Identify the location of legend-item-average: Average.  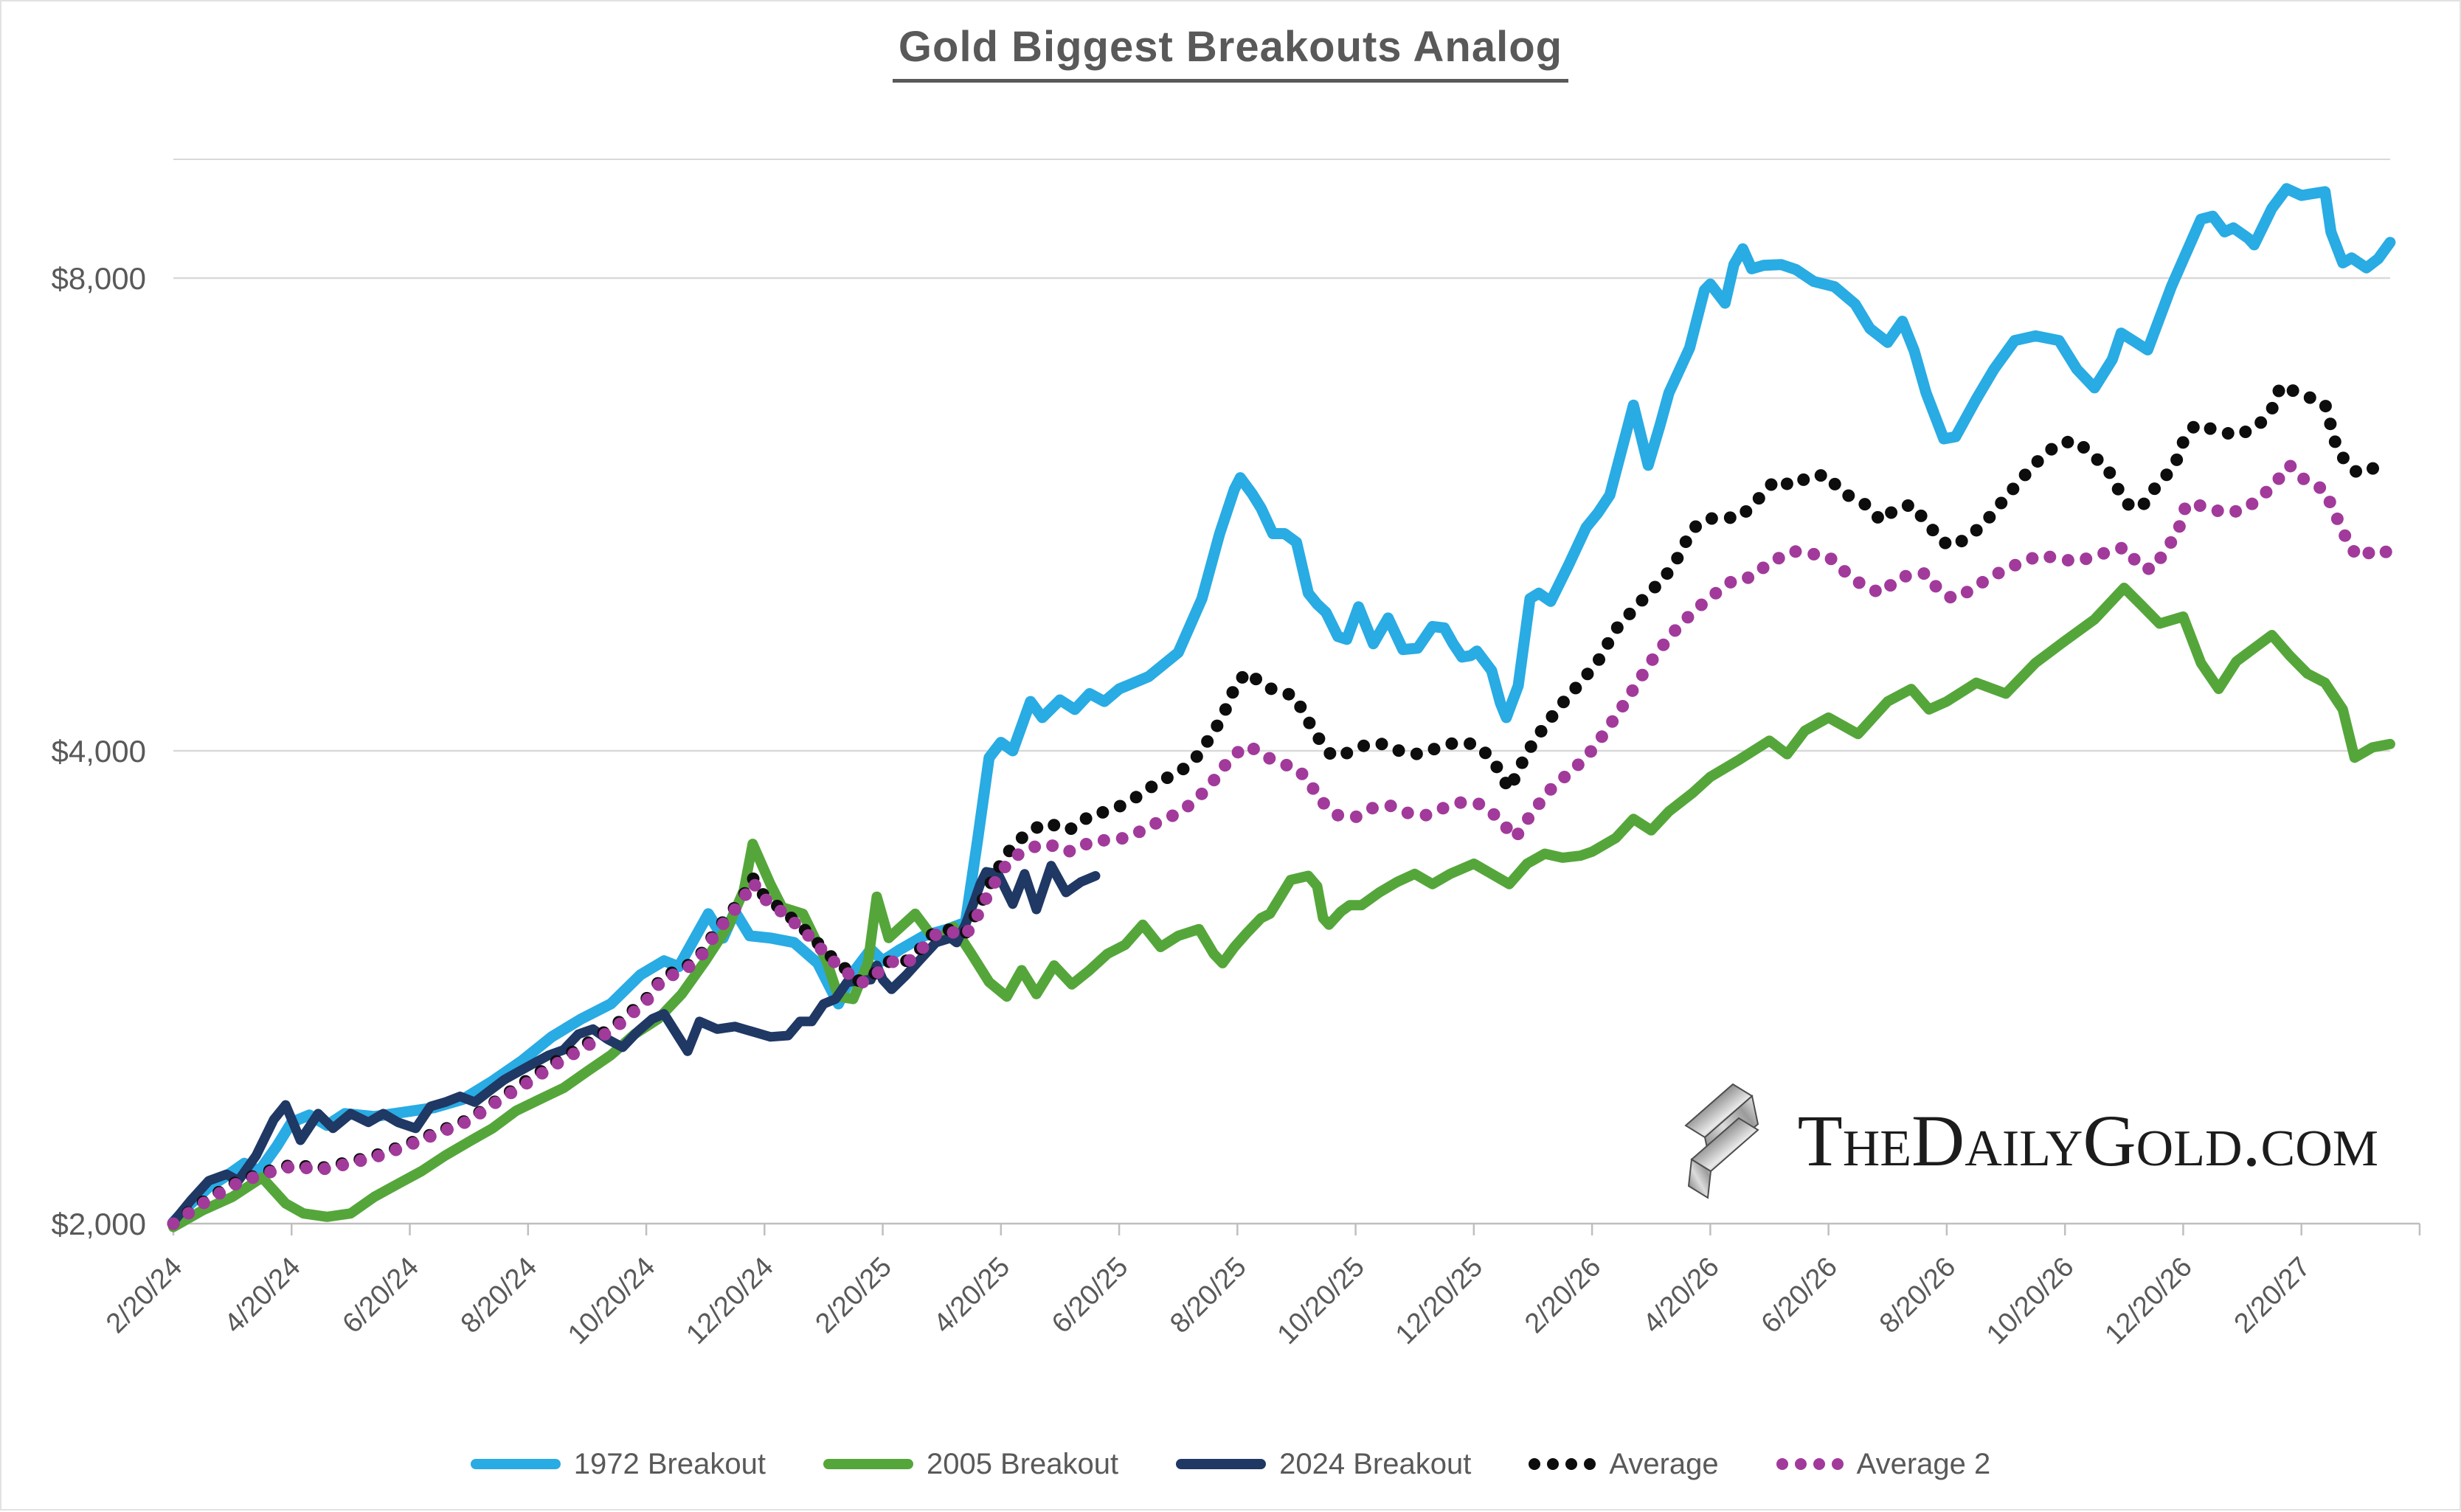
(1624, 1464).